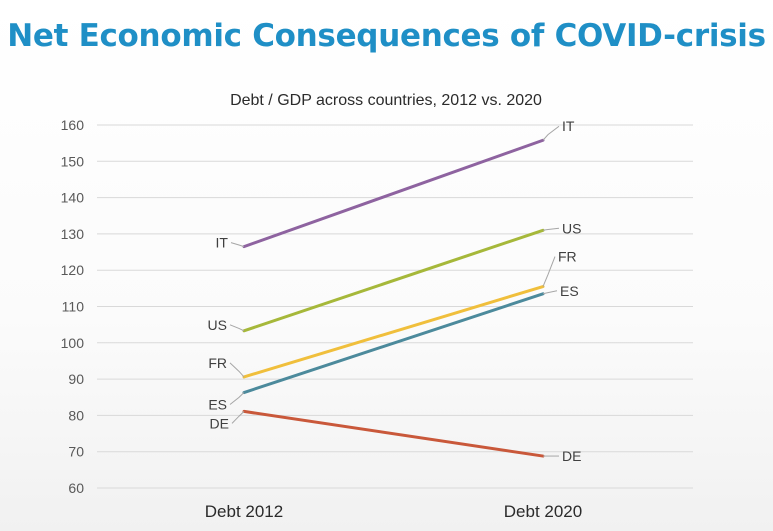 The height and width of the screenshot is (531, 773). What do you see at coordinates (393, 193) in the screenshot?
I see `series-line-it` at bounding box center [393, 193].